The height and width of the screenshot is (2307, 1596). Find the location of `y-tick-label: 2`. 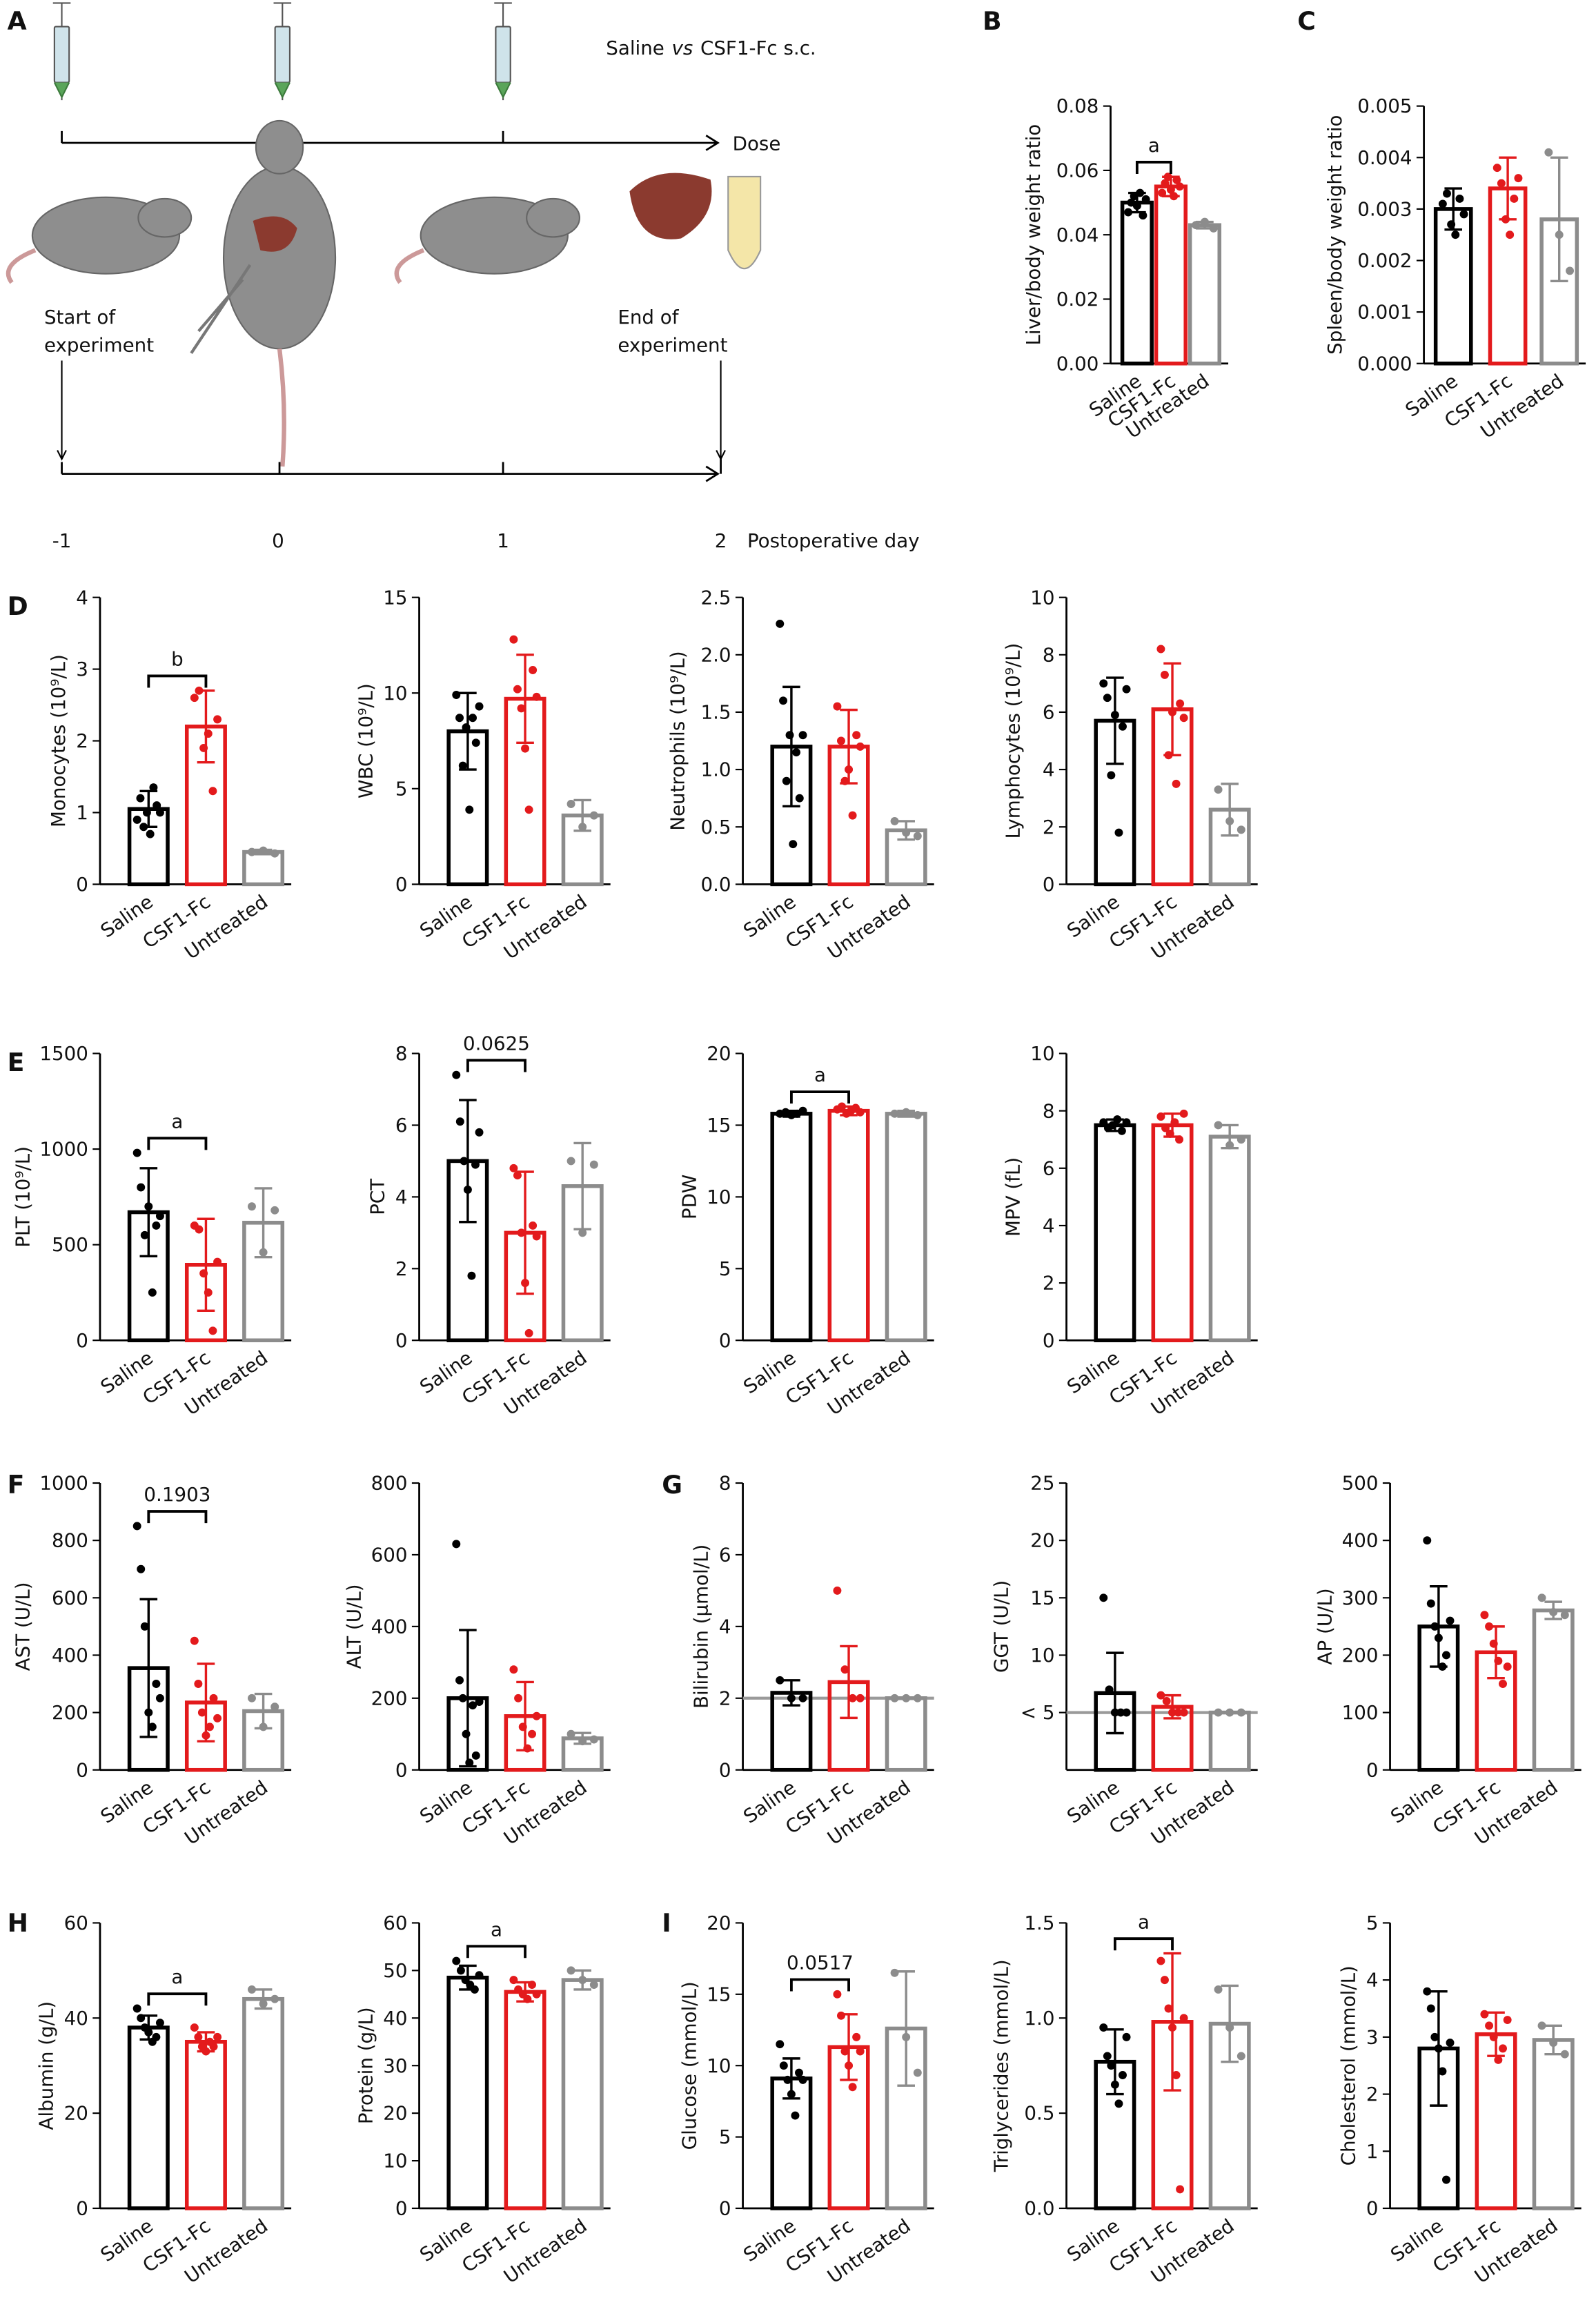

y-tick-label: 2 is located at coordinates (82, 740).